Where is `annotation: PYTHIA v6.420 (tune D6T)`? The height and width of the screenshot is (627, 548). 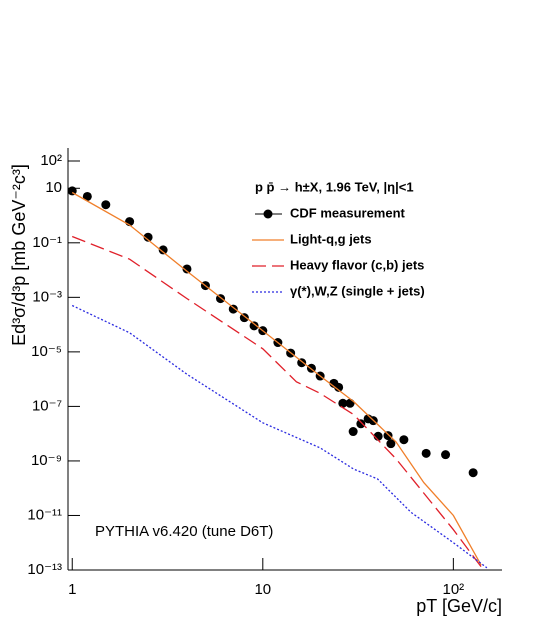 annotation: PYTHIA v6.420 (tune D6T) is located at coordinates (184, 531).